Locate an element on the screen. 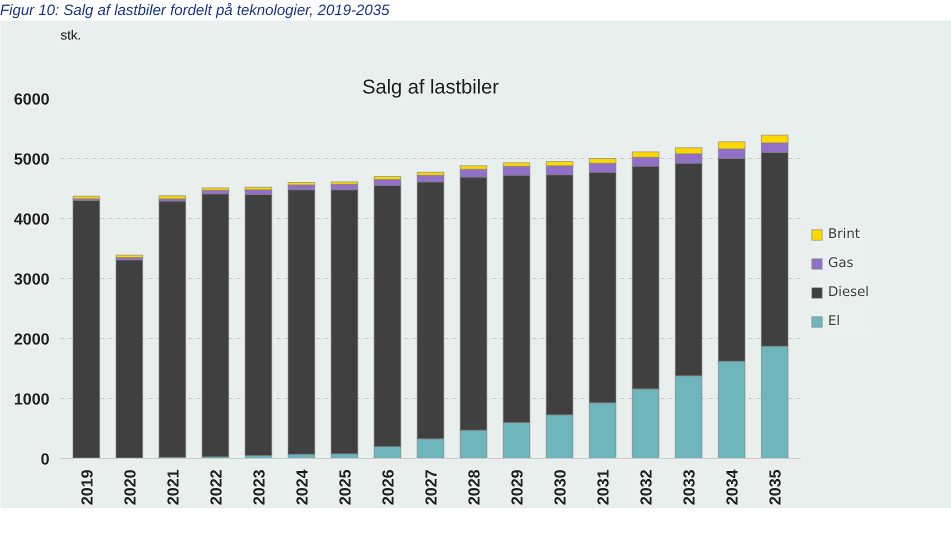 The height and width of the screenshot is (540, 951). x-tick-label: 2035 is located at coordinates (776, 487).